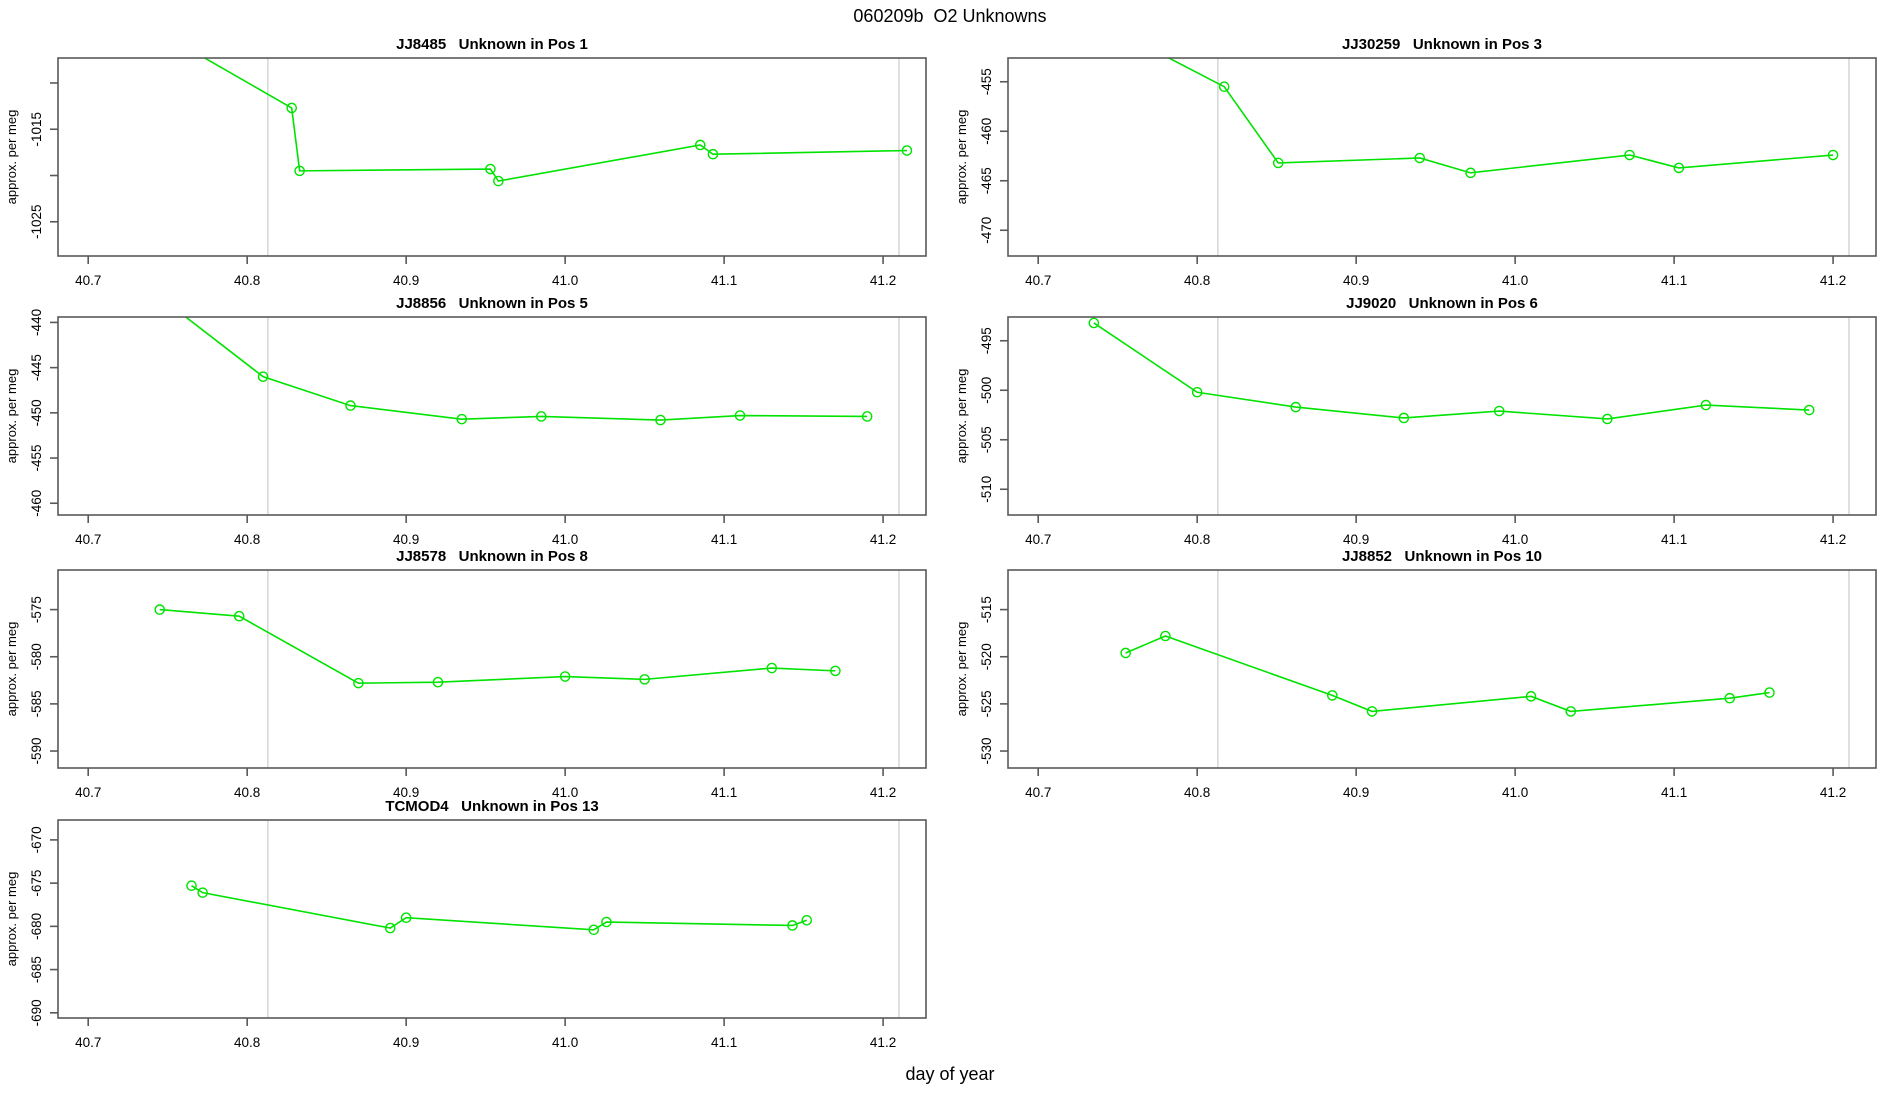 The width and height of the screenshot is (1900, 1100). What do you see at coordinates (36, 883) in the screenshot?
I see `y-tick-label: -675` at bounding box center [36, 883].